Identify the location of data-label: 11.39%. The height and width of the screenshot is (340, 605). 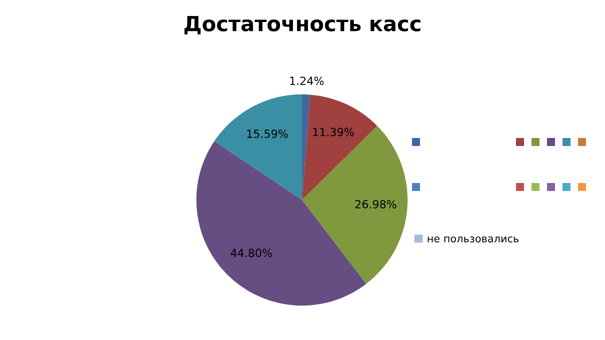
(333, 132).